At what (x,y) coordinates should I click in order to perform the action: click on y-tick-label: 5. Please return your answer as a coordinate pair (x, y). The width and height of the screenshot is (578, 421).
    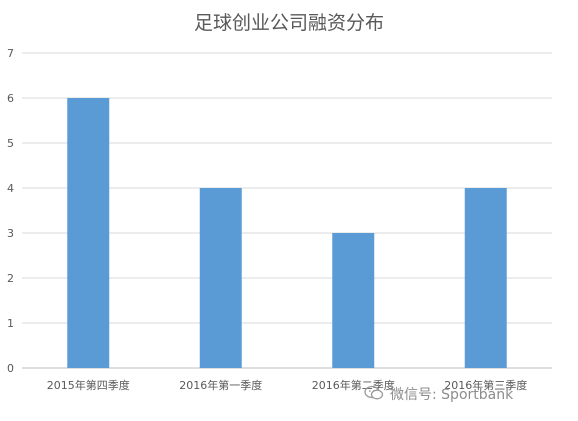
    Looking at the image, I should click on (10, 143).